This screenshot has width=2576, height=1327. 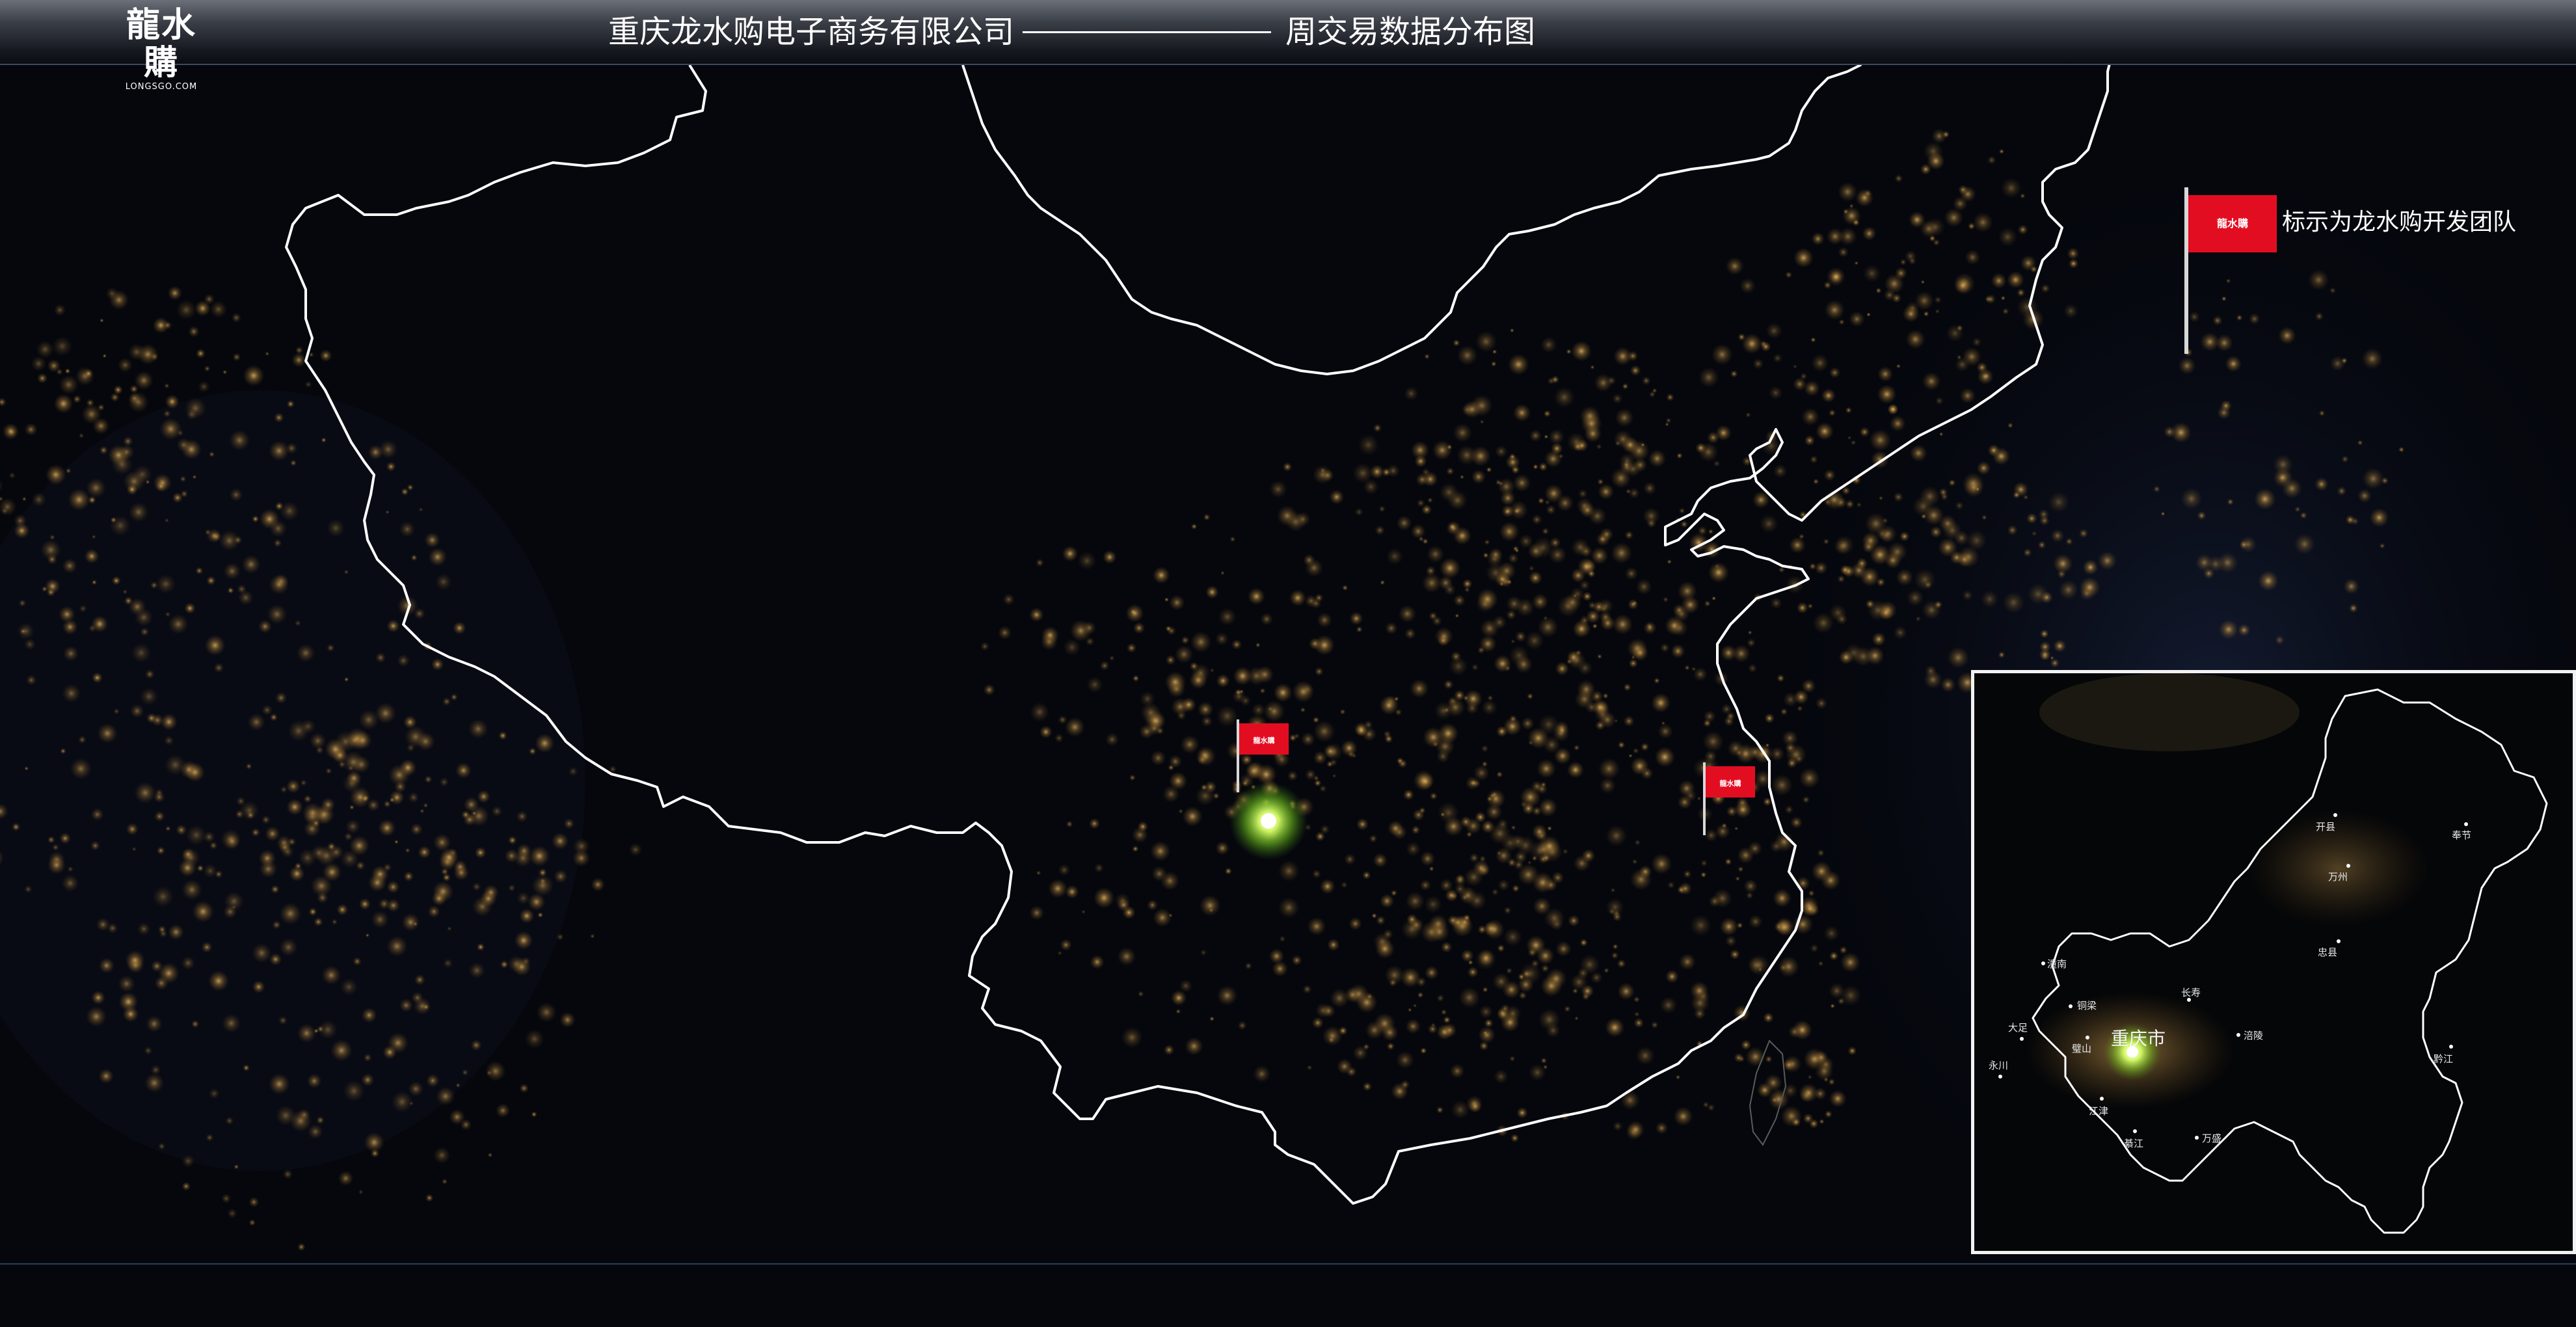 I want to click on inset-city-label: 奉节, so click(x=2462, y=835).